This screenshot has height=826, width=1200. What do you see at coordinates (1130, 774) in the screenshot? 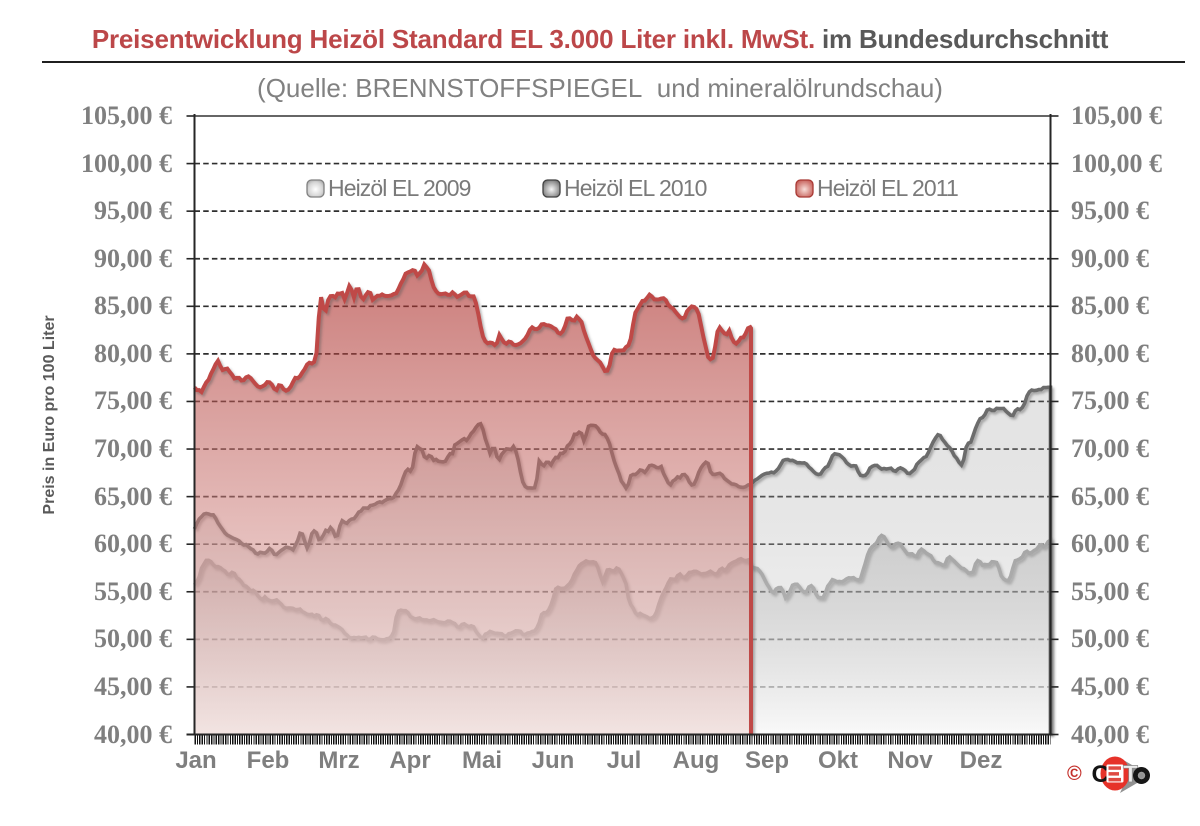
I see `svg-text: T` at bounding box center [1130, 774].